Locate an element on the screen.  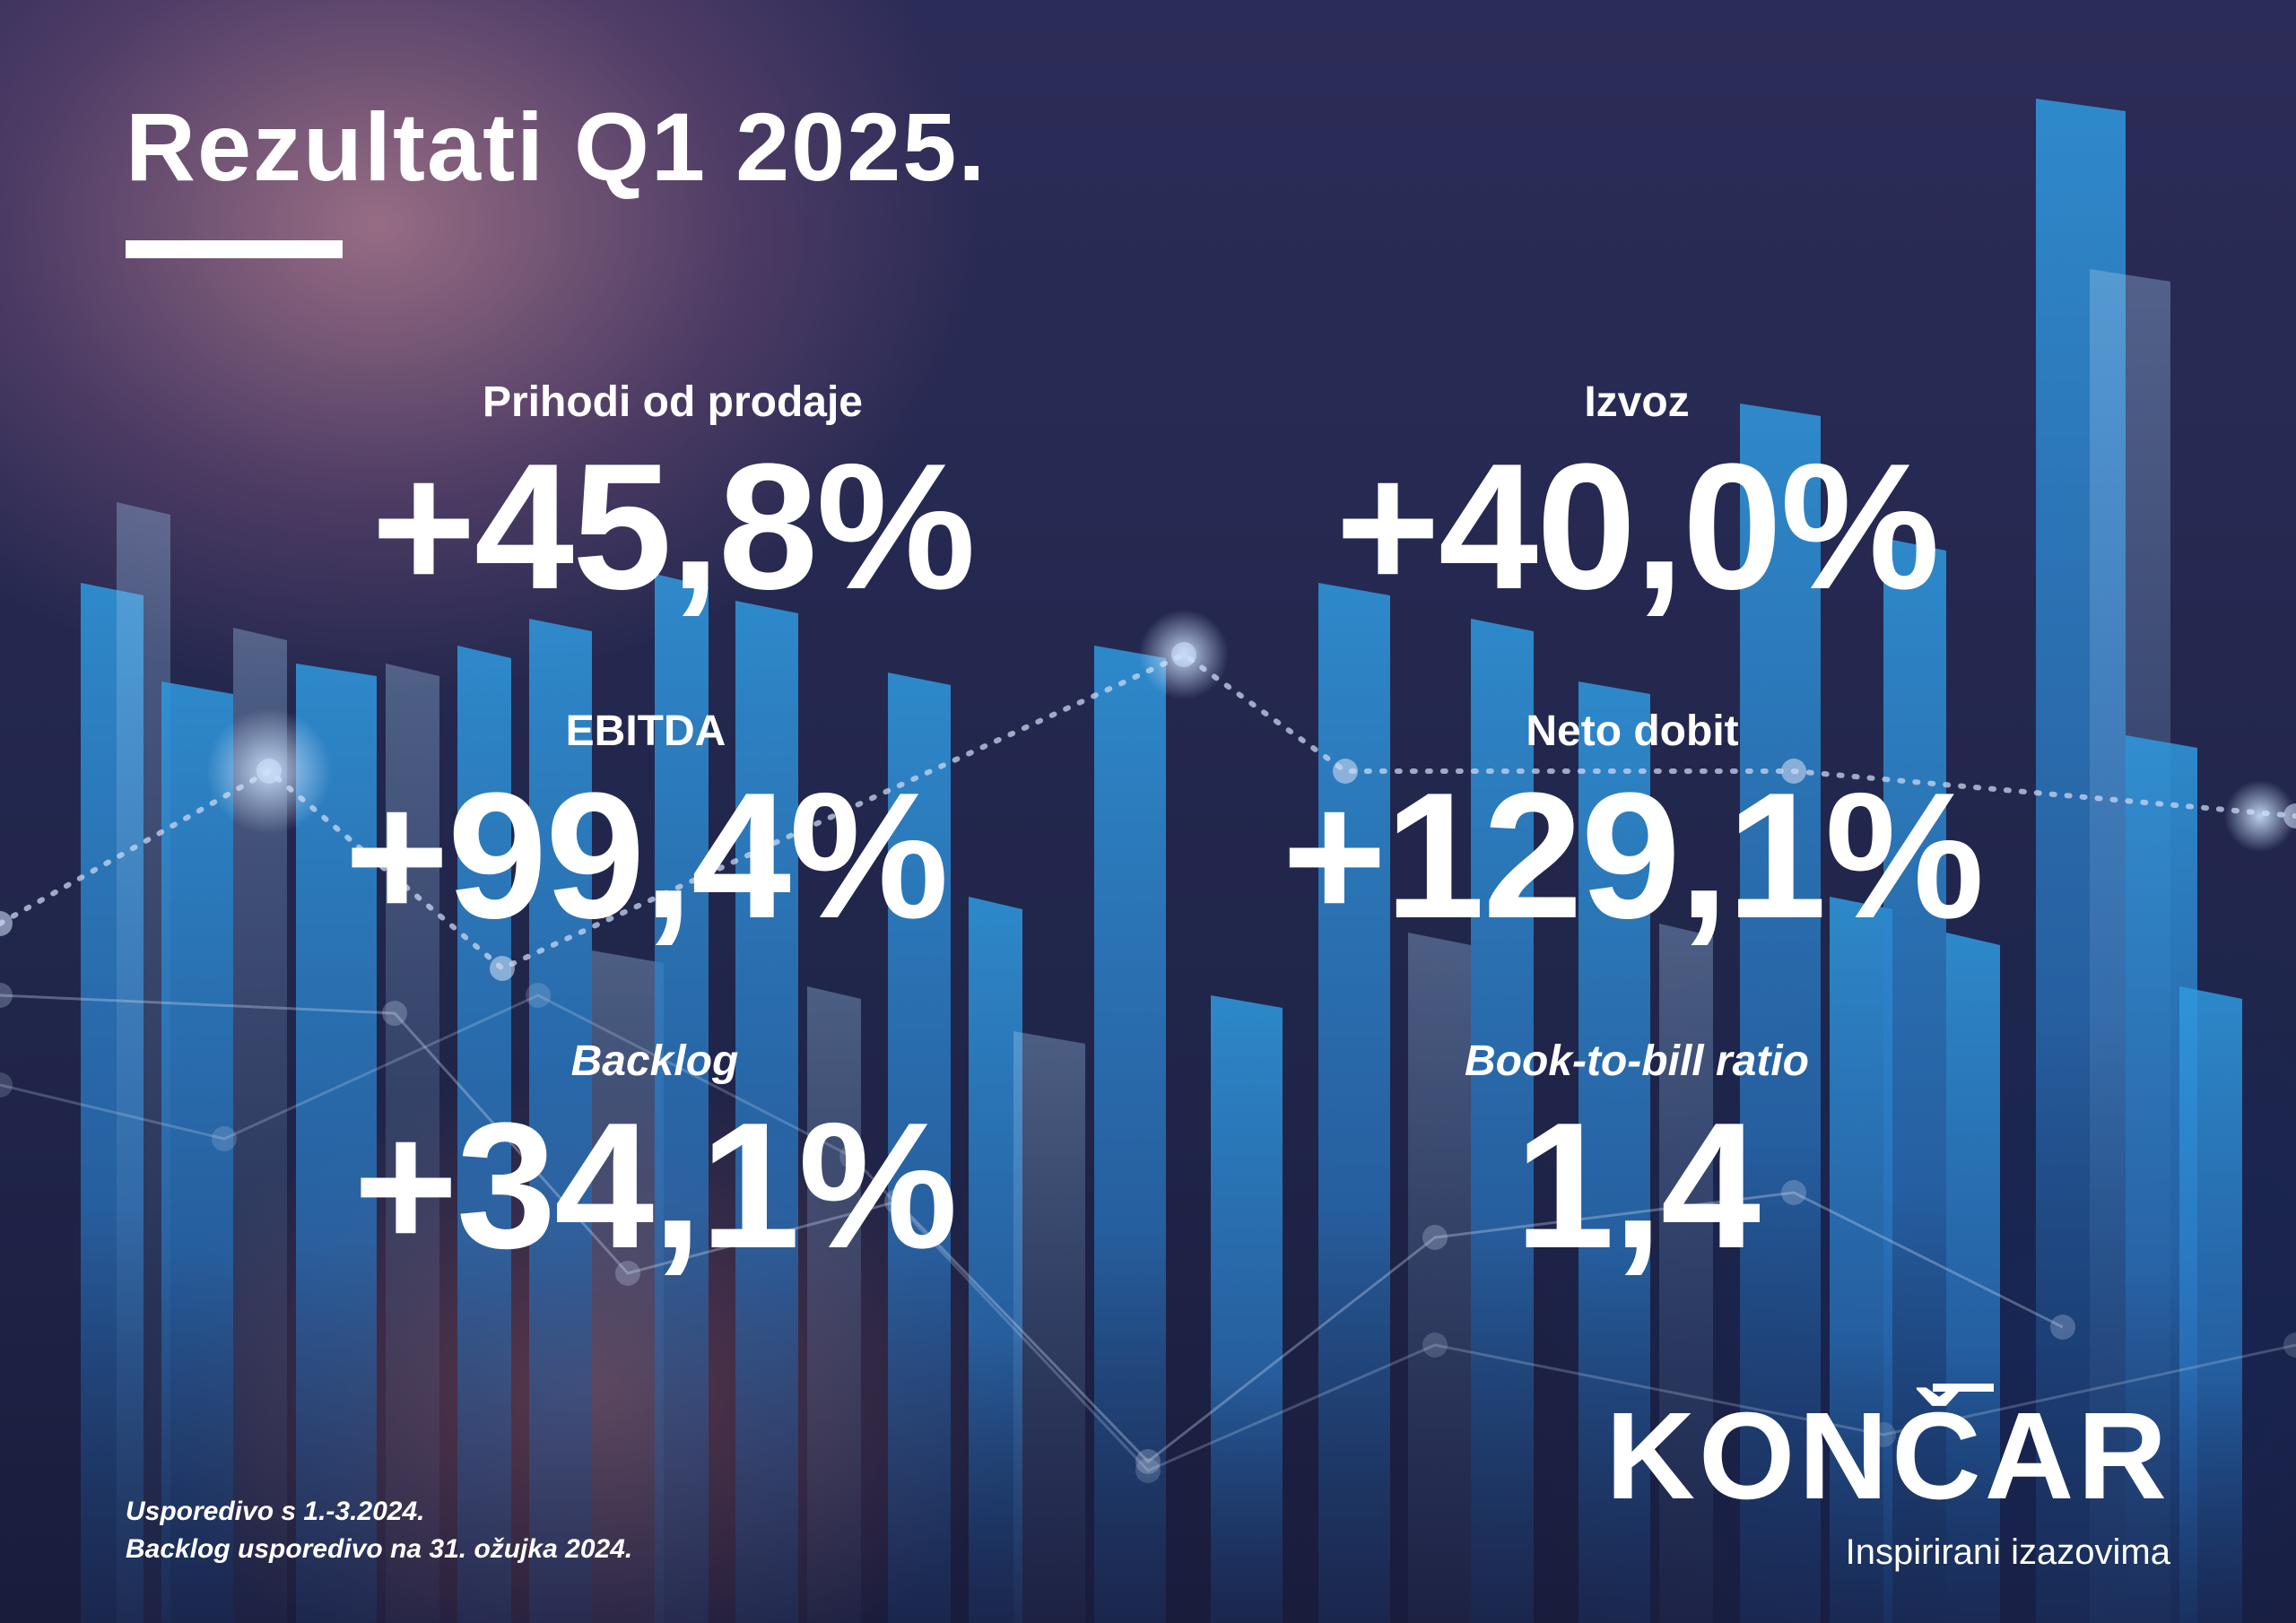
metric-ebitda: EBITDA +99,4% is located at coordinates (645, 826).